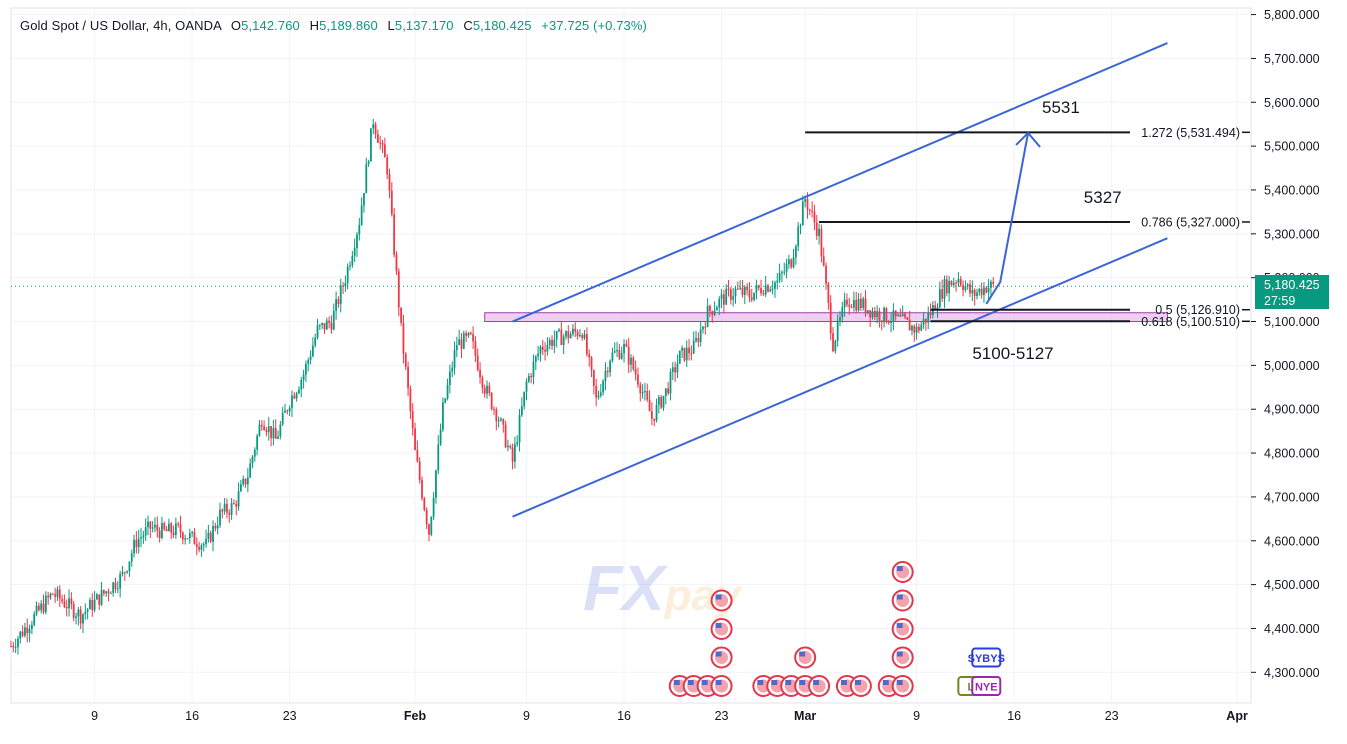 The height and width of the screenshot is (744, 1347). What do you see at coordinates (826, 317) in the screenshot?
I see `support-zone` at bounding box center [826, 317].